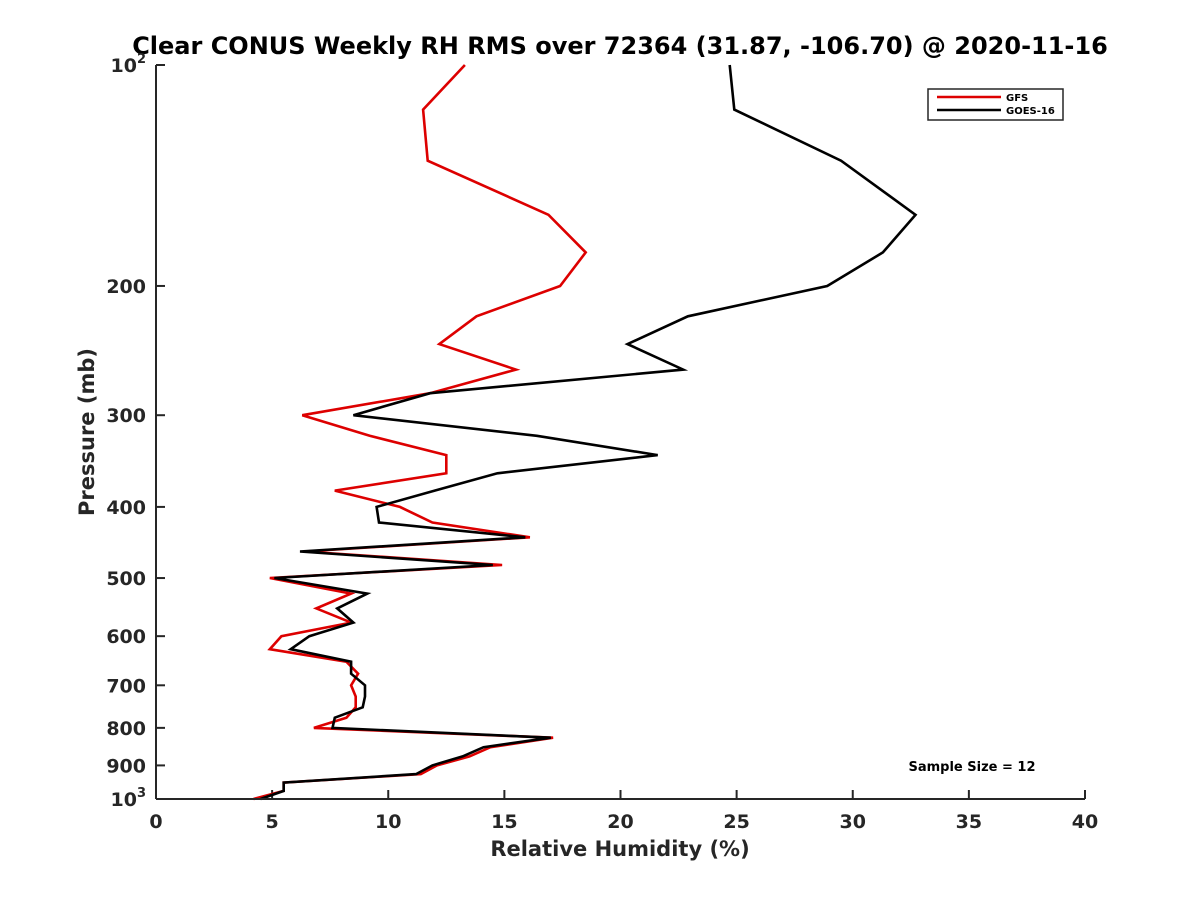 This screenshot has width=1200, height=900. Describe the element at coordinates (619, 849) in the screenshot. I see `x-axis-label: Relative Humidity (%)` at that location.